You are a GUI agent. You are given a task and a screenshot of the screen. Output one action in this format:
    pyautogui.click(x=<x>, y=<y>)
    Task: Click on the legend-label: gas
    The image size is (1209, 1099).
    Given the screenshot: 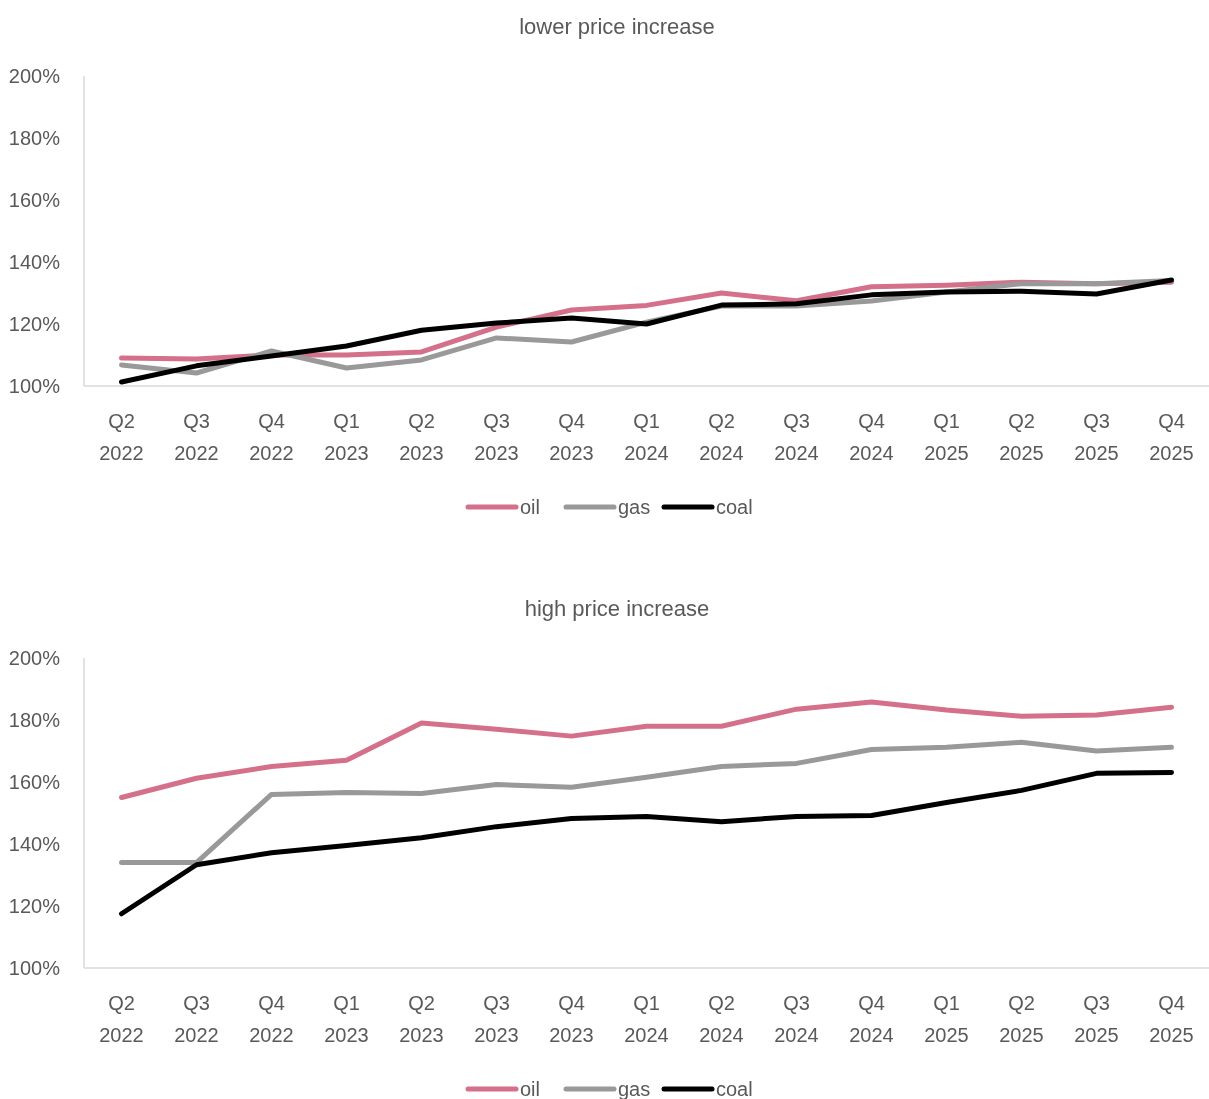 What is the action you would take?
    pyautogui.click(x=634, y=507)
    